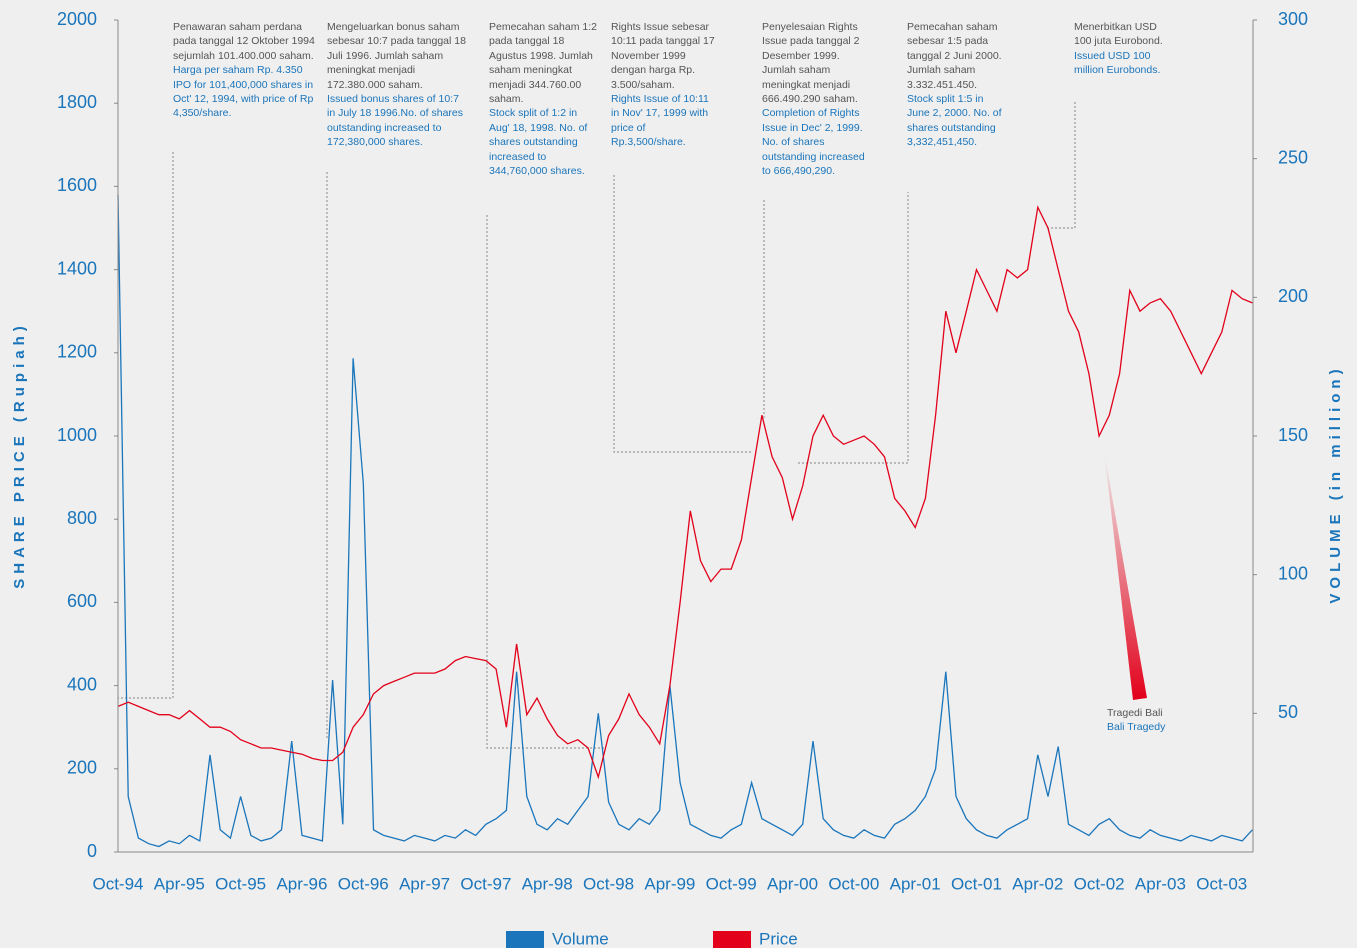 Image resolution: width=1357 pixels, height=948 pixels. I want to click on y-tick-label: 1600, so click(77, 185).